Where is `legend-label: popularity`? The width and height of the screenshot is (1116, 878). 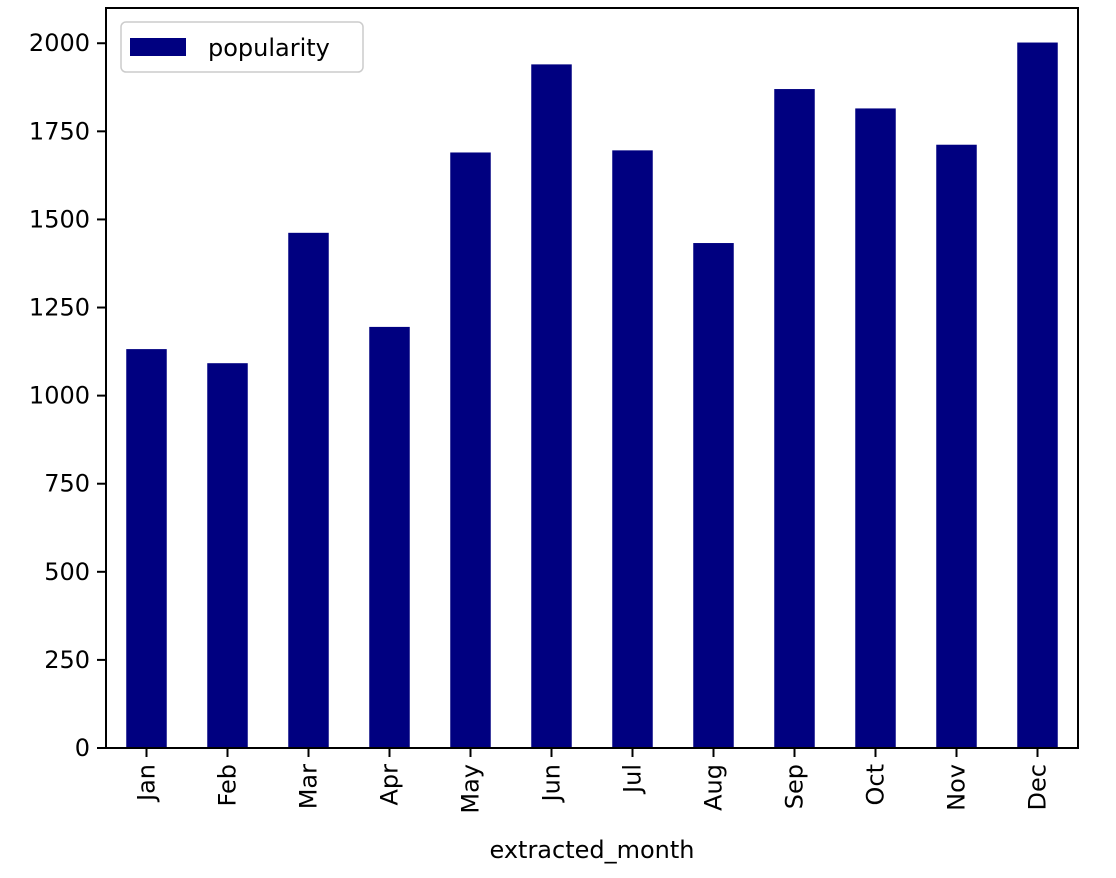 legend-label: popularity is located at coordinates (269, 48).